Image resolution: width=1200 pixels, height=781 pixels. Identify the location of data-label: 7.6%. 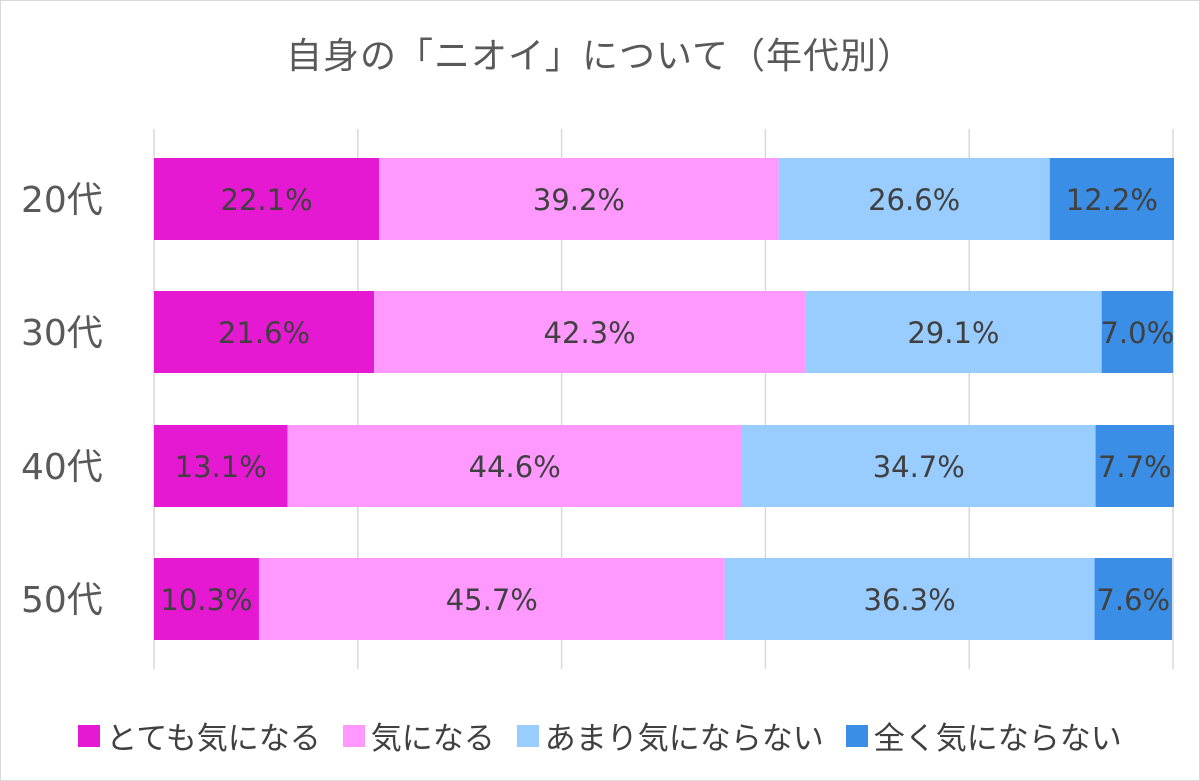
(1133, 600).